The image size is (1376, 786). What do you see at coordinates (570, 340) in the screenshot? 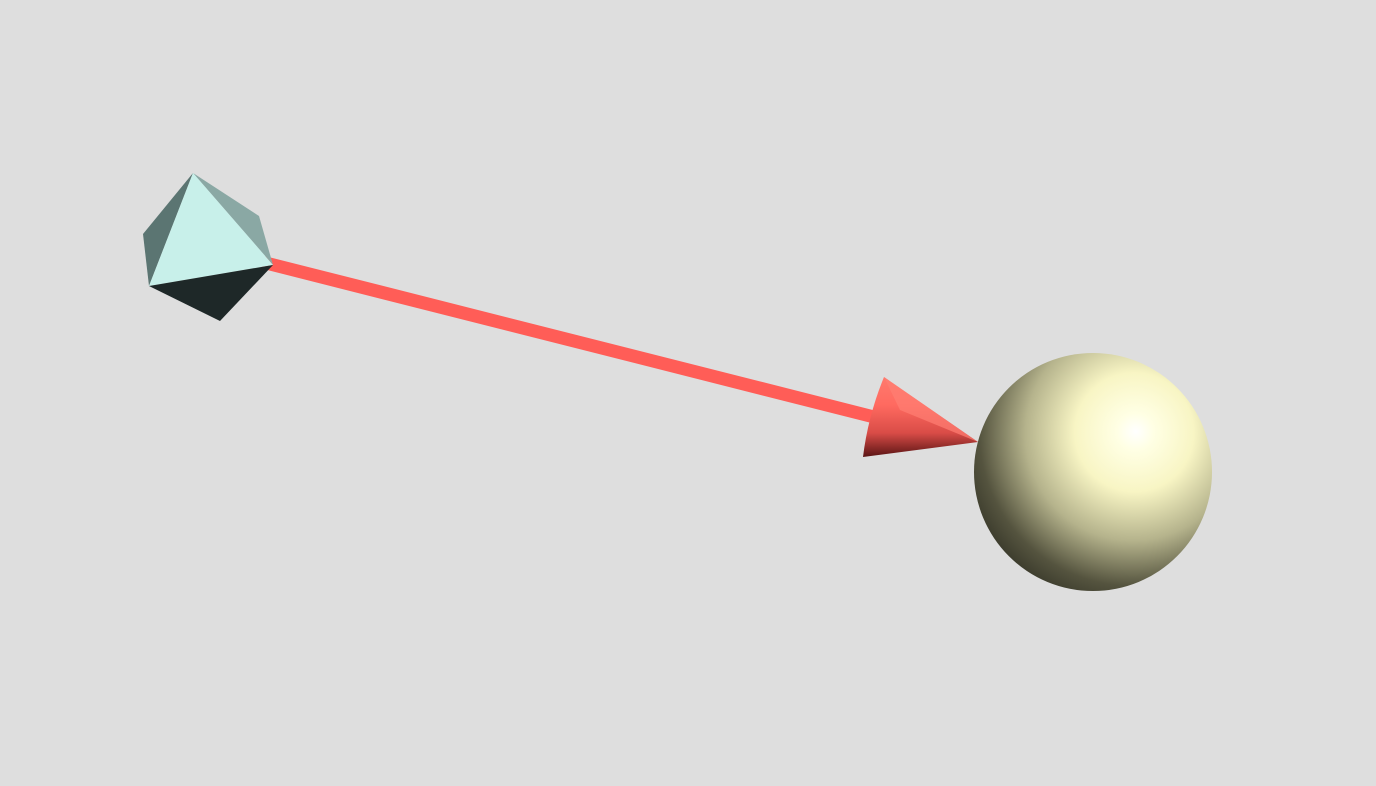
I see `arrow-shaft` at bounding box center [570, 340].